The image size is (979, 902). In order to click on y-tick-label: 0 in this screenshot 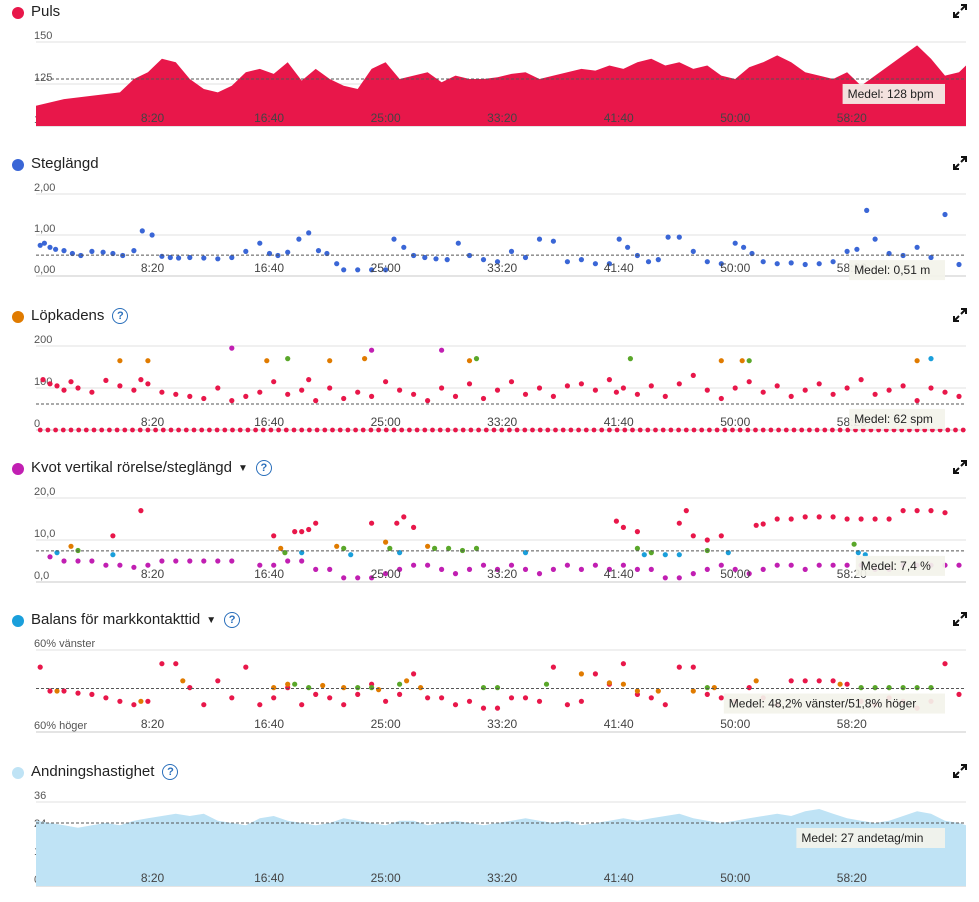, I will do `click(37, 424)`.